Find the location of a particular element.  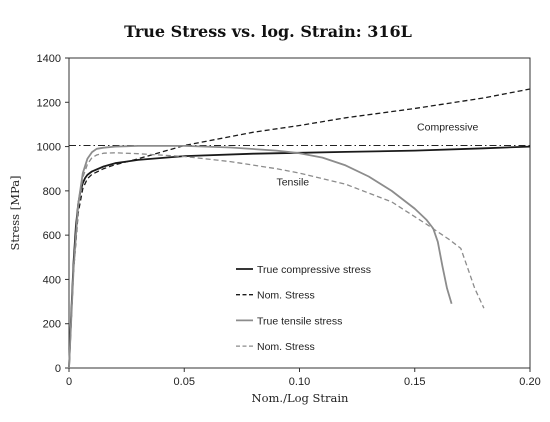

y-tick-label: 1400 is located at coordinates (49, 59).